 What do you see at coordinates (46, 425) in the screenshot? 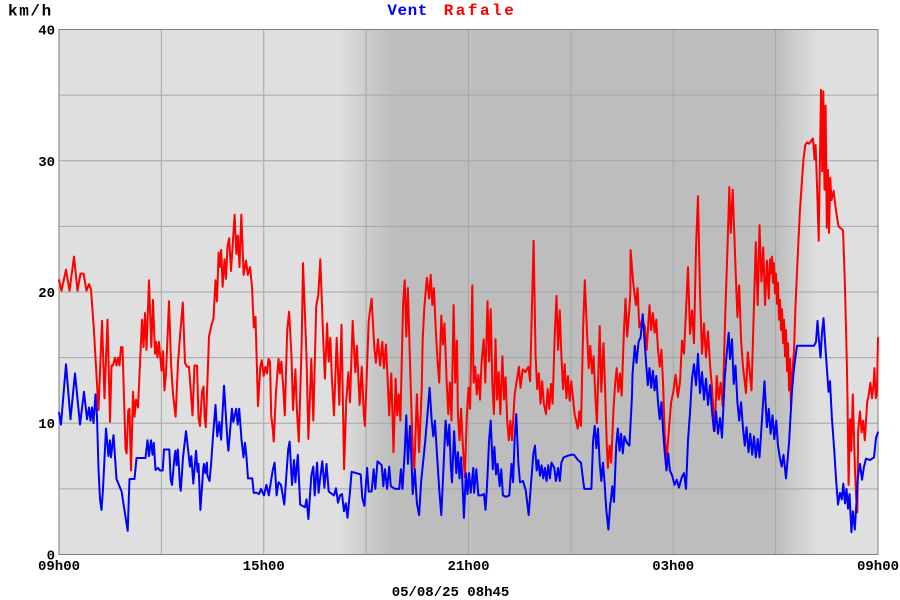
I see `svg-text: 10` at bounding box center [46, 425].